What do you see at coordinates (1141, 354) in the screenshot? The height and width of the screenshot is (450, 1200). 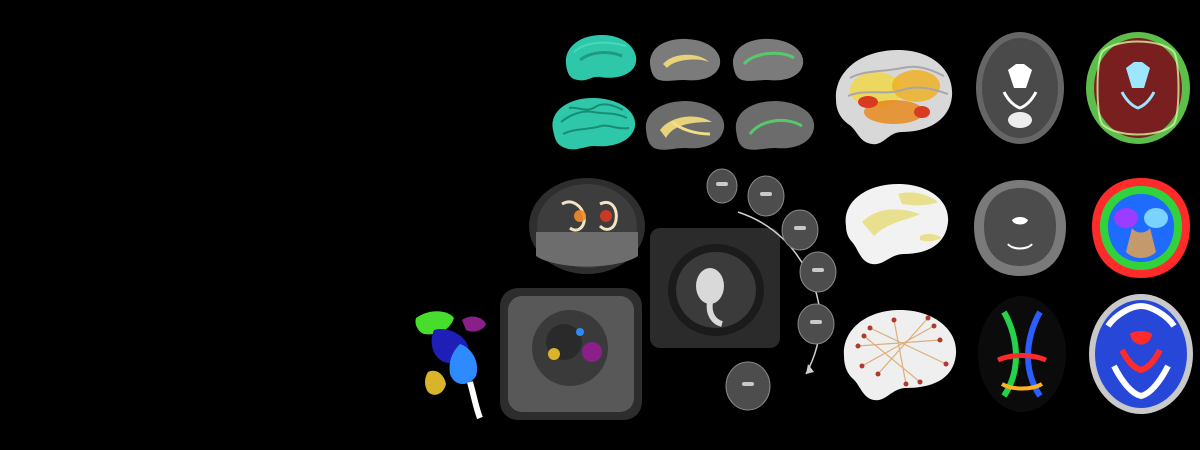 I see `blue-red-parametric-map` at bounding box center [1141, 354].